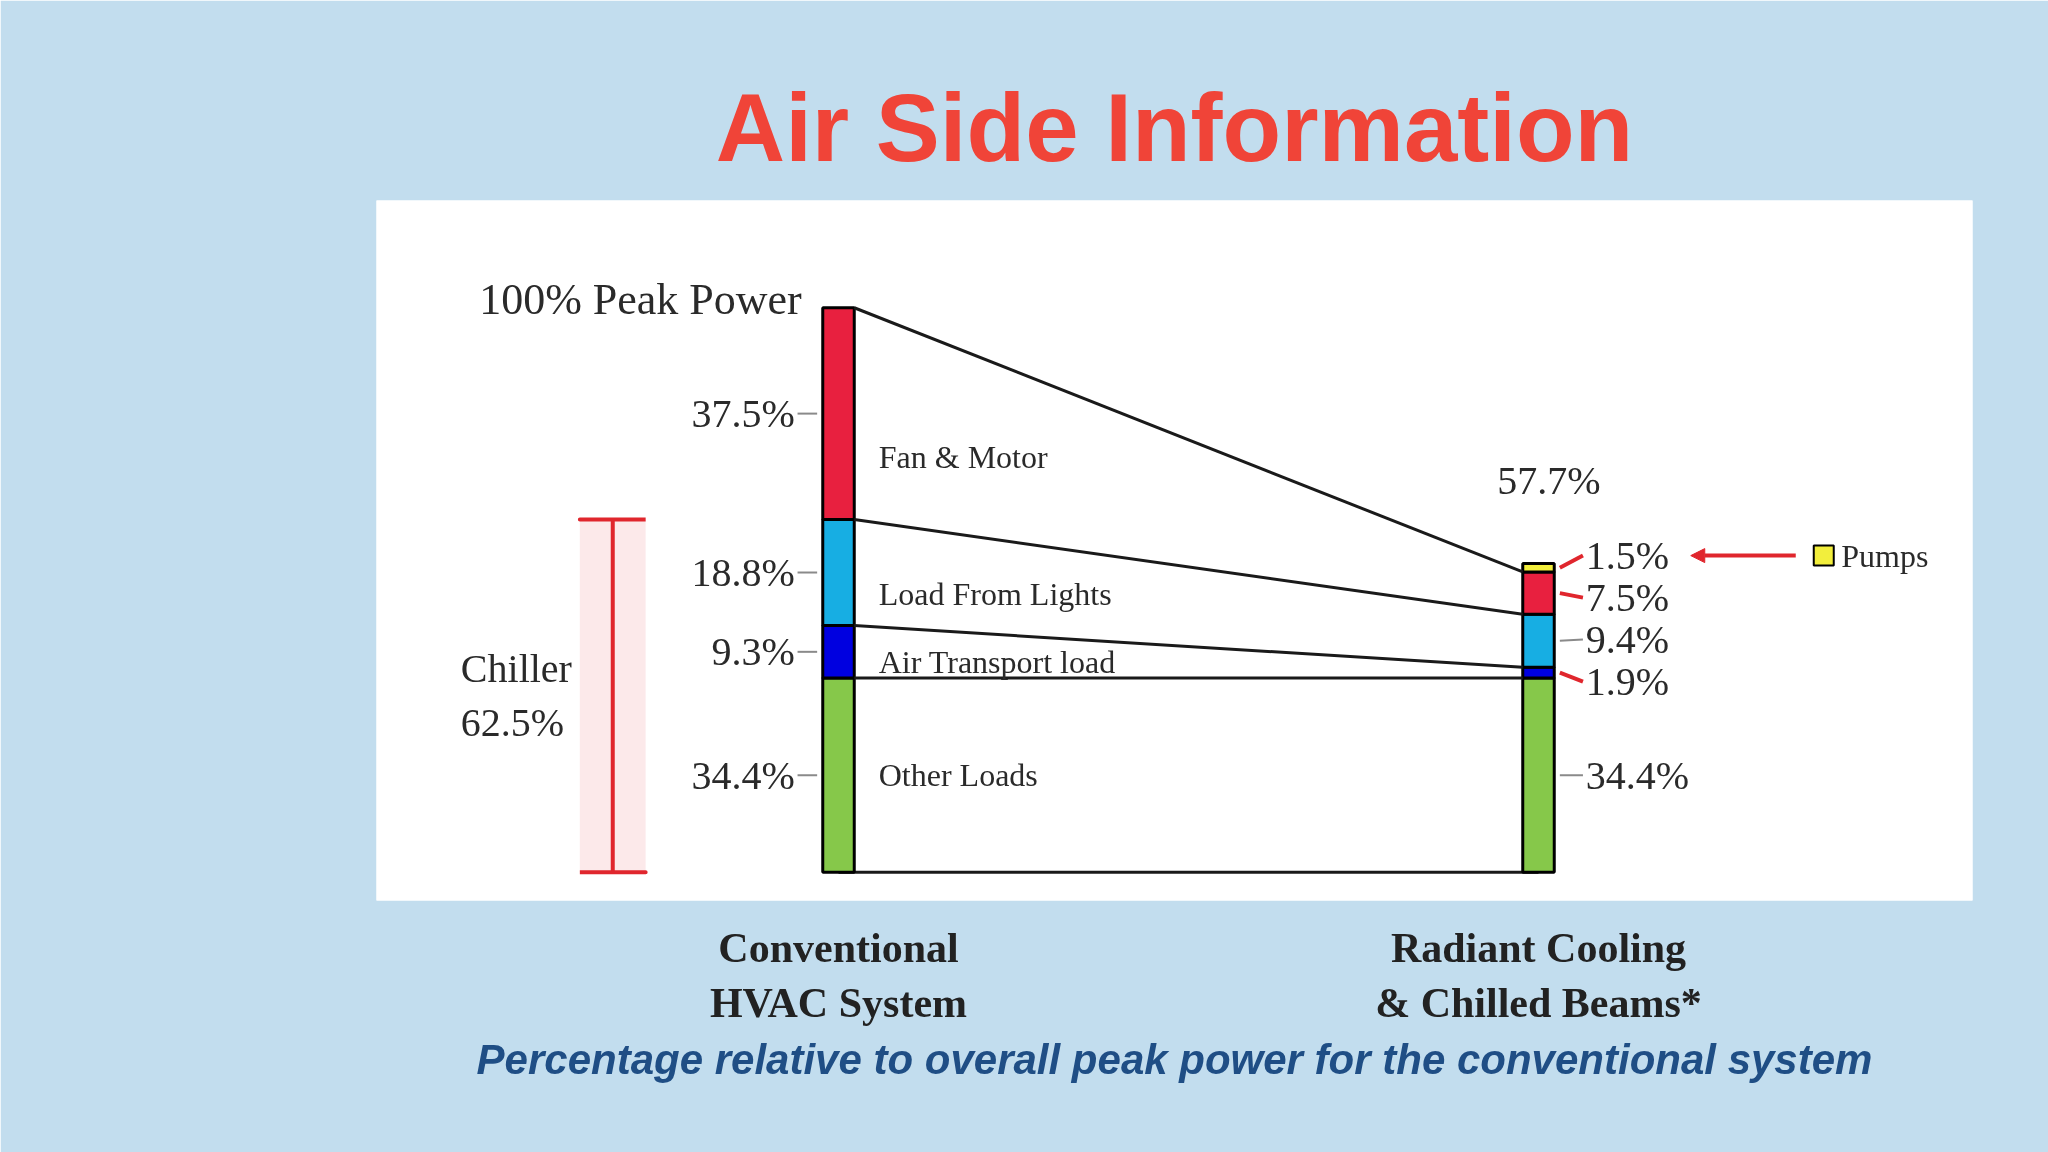 The width and height of the screenshot is (2048, 1152). Describe the element at coordinates (1174, 1059) in the screenshot. I see `text: Percentage relative to overall peak power for the conventional system` at that location.